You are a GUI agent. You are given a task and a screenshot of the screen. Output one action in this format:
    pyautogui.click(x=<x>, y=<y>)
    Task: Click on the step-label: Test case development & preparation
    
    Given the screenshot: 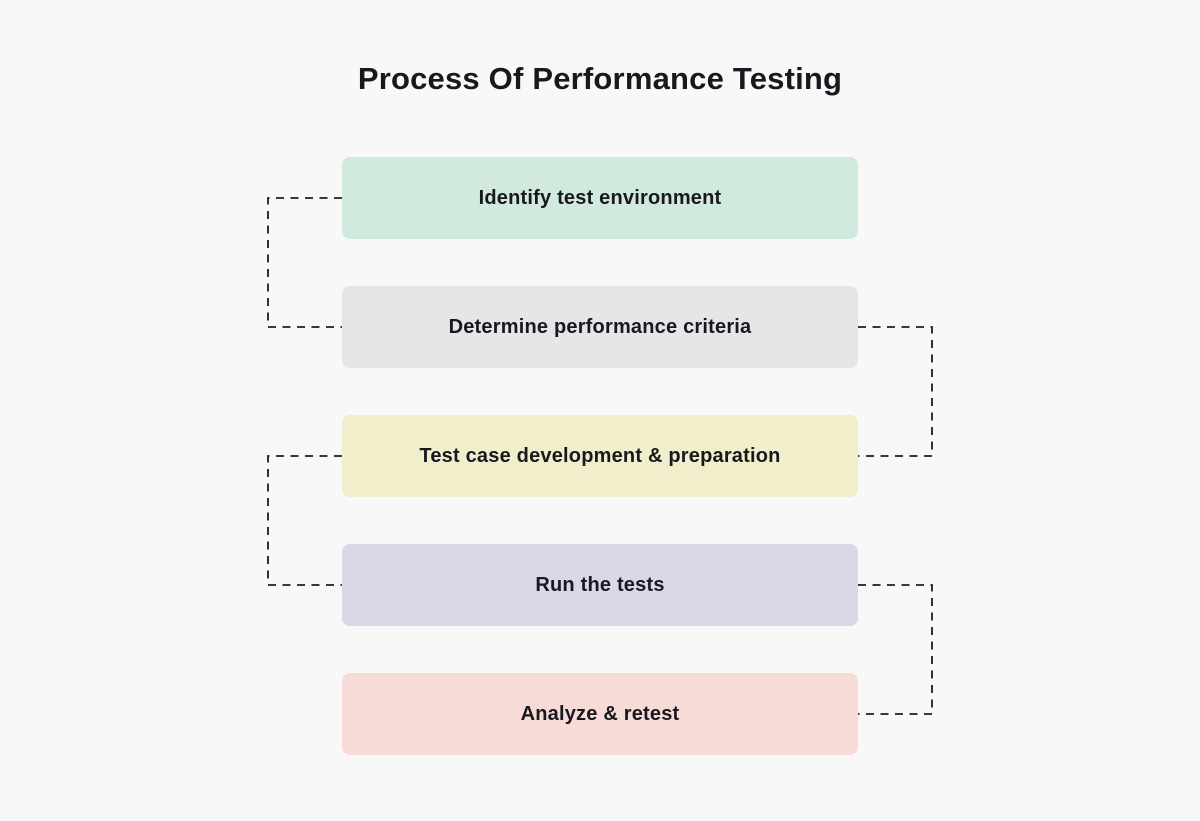 What is the action you would take?
    pyautogui.click(x=600, y=455)
    